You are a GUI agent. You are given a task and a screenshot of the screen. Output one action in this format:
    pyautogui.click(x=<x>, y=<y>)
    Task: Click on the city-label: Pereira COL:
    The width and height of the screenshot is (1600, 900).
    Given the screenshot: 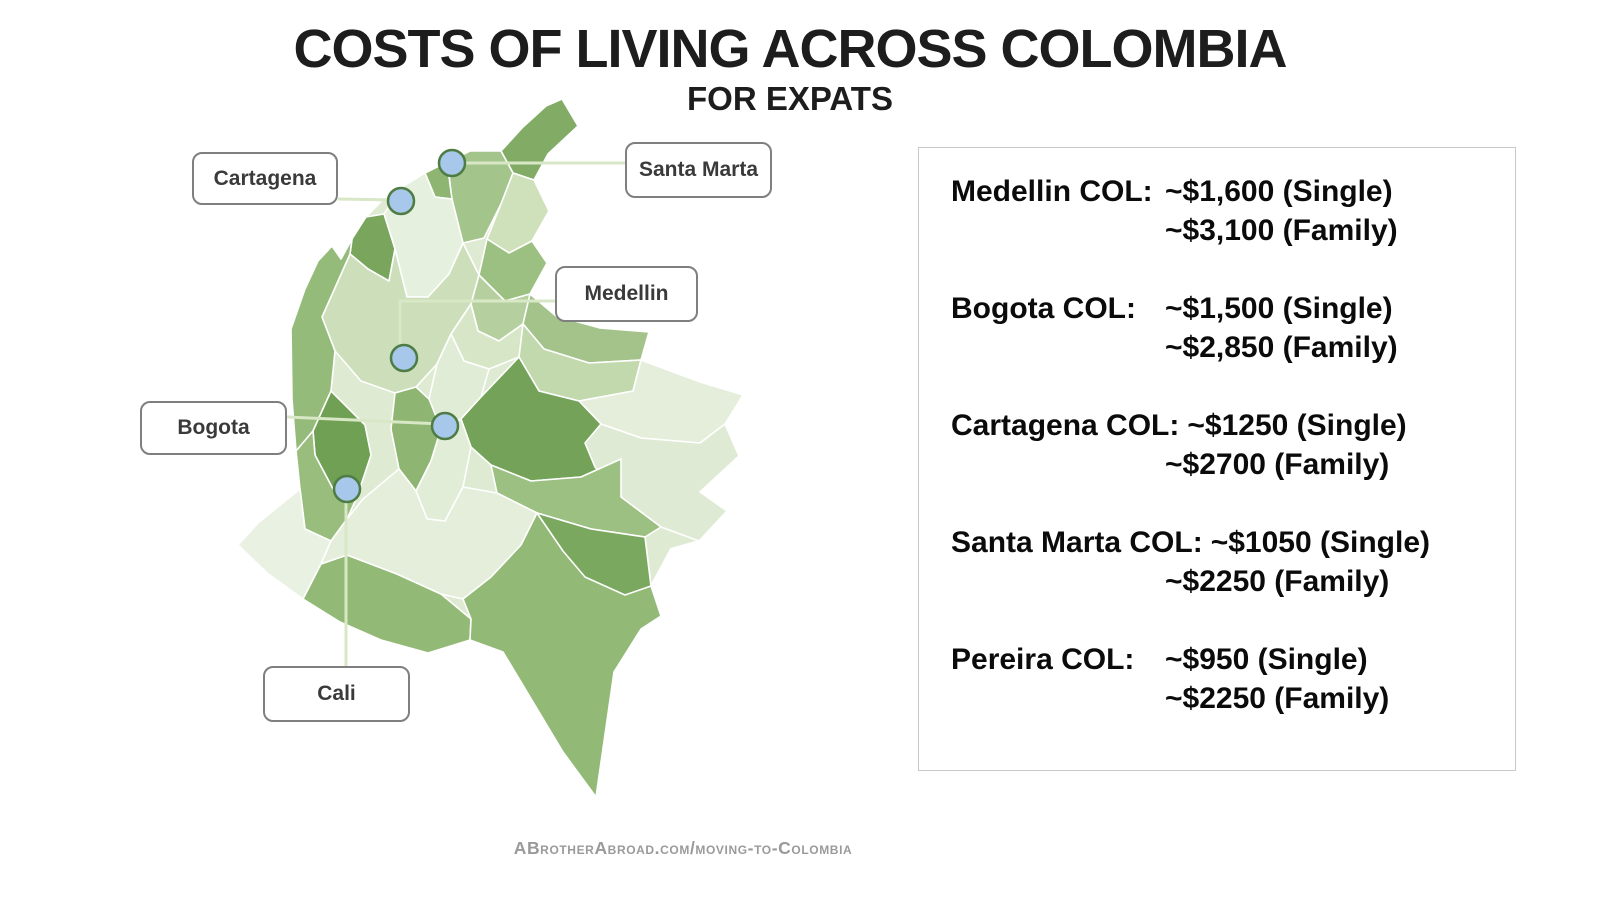 What is the action you would take?
    pyautogui.click(x=1043, y=659)
    